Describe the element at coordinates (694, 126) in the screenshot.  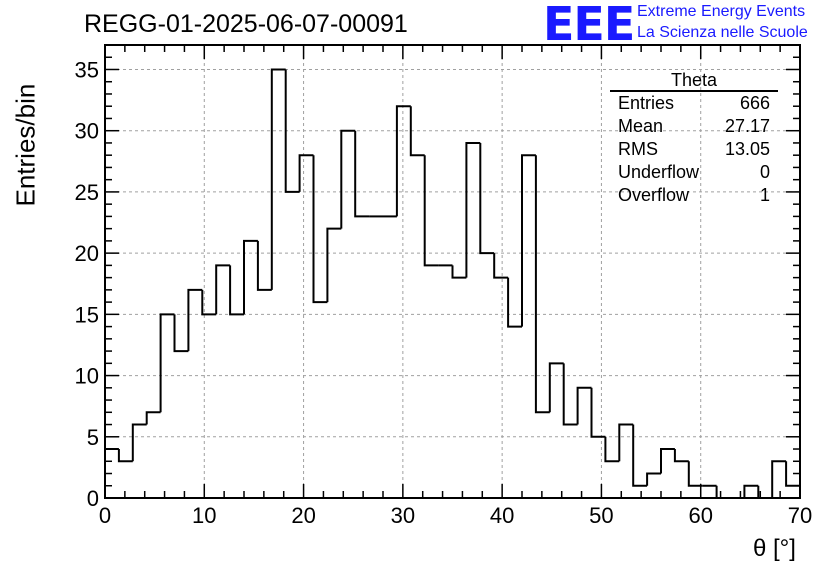
I see `stats-row-mean: Mean 27.17` at that location.